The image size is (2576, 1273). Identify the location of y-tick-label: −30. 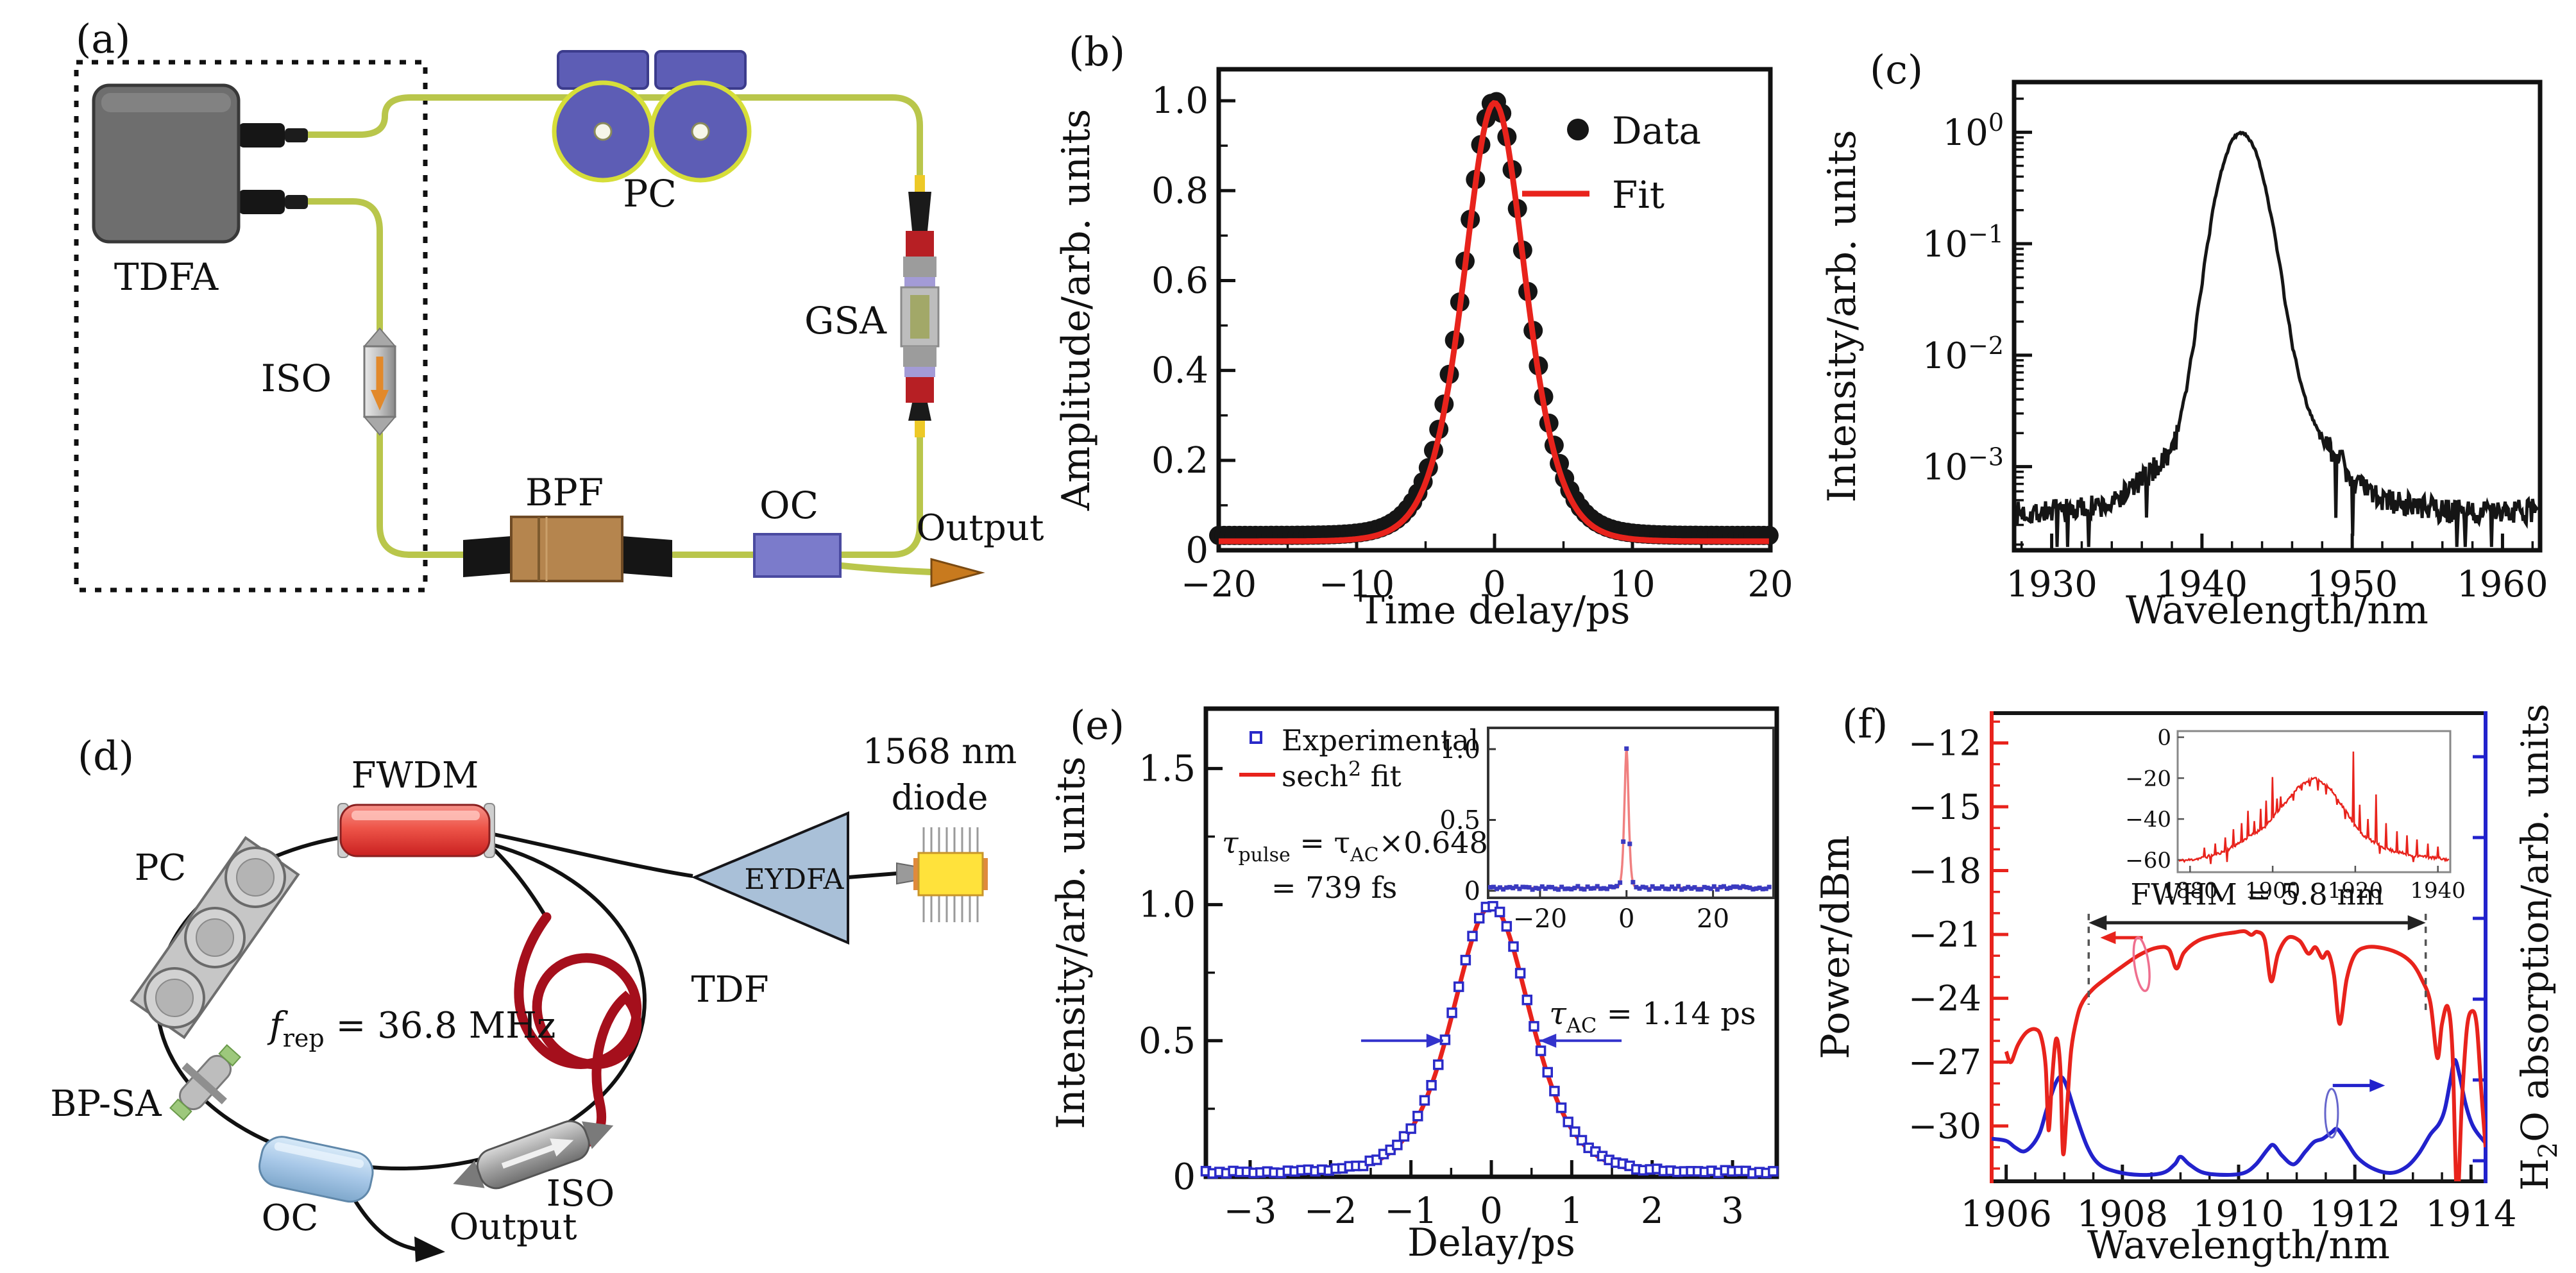
(1944, 1126).